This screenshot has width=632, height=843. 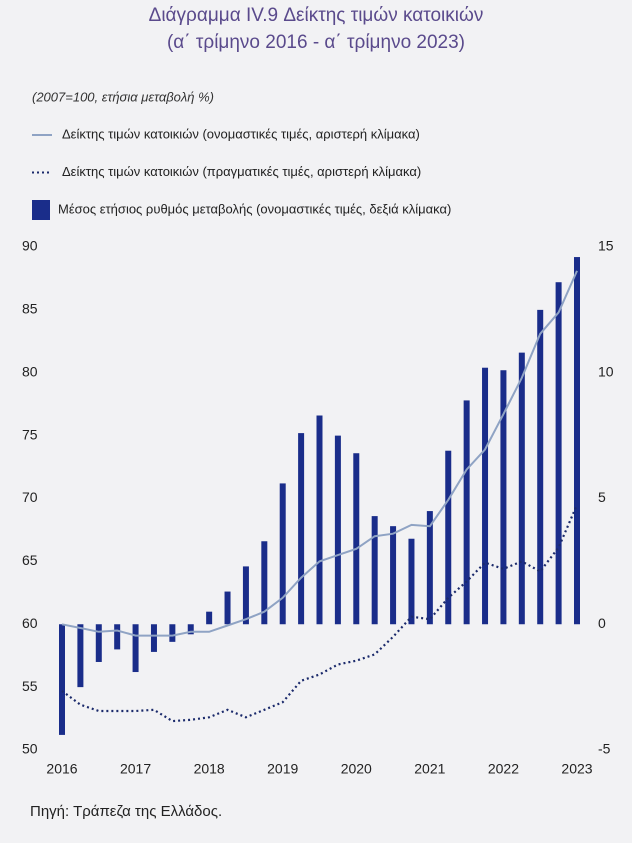 I want to click on x-tick-label: 2017, so click(x=135, y=769).